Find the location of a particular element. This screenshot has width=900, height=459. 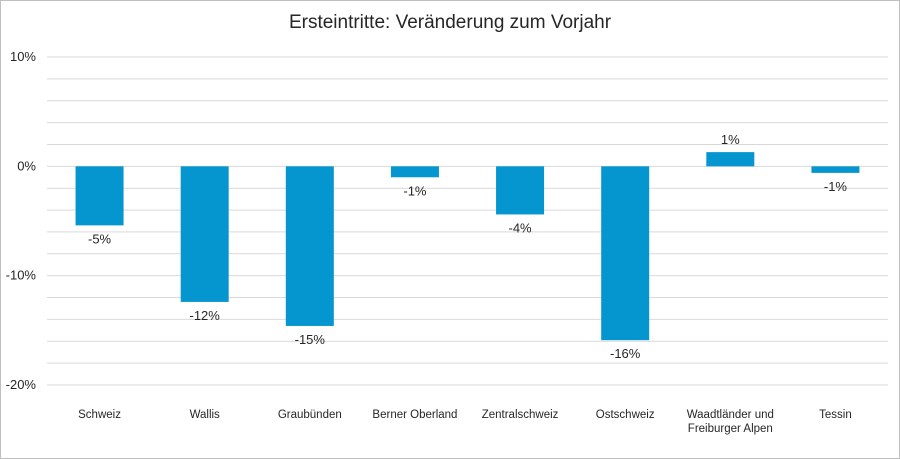

chart-title: Ersteintritte: Veränderung zum Vorjahr is located at coordinates (450, 22).